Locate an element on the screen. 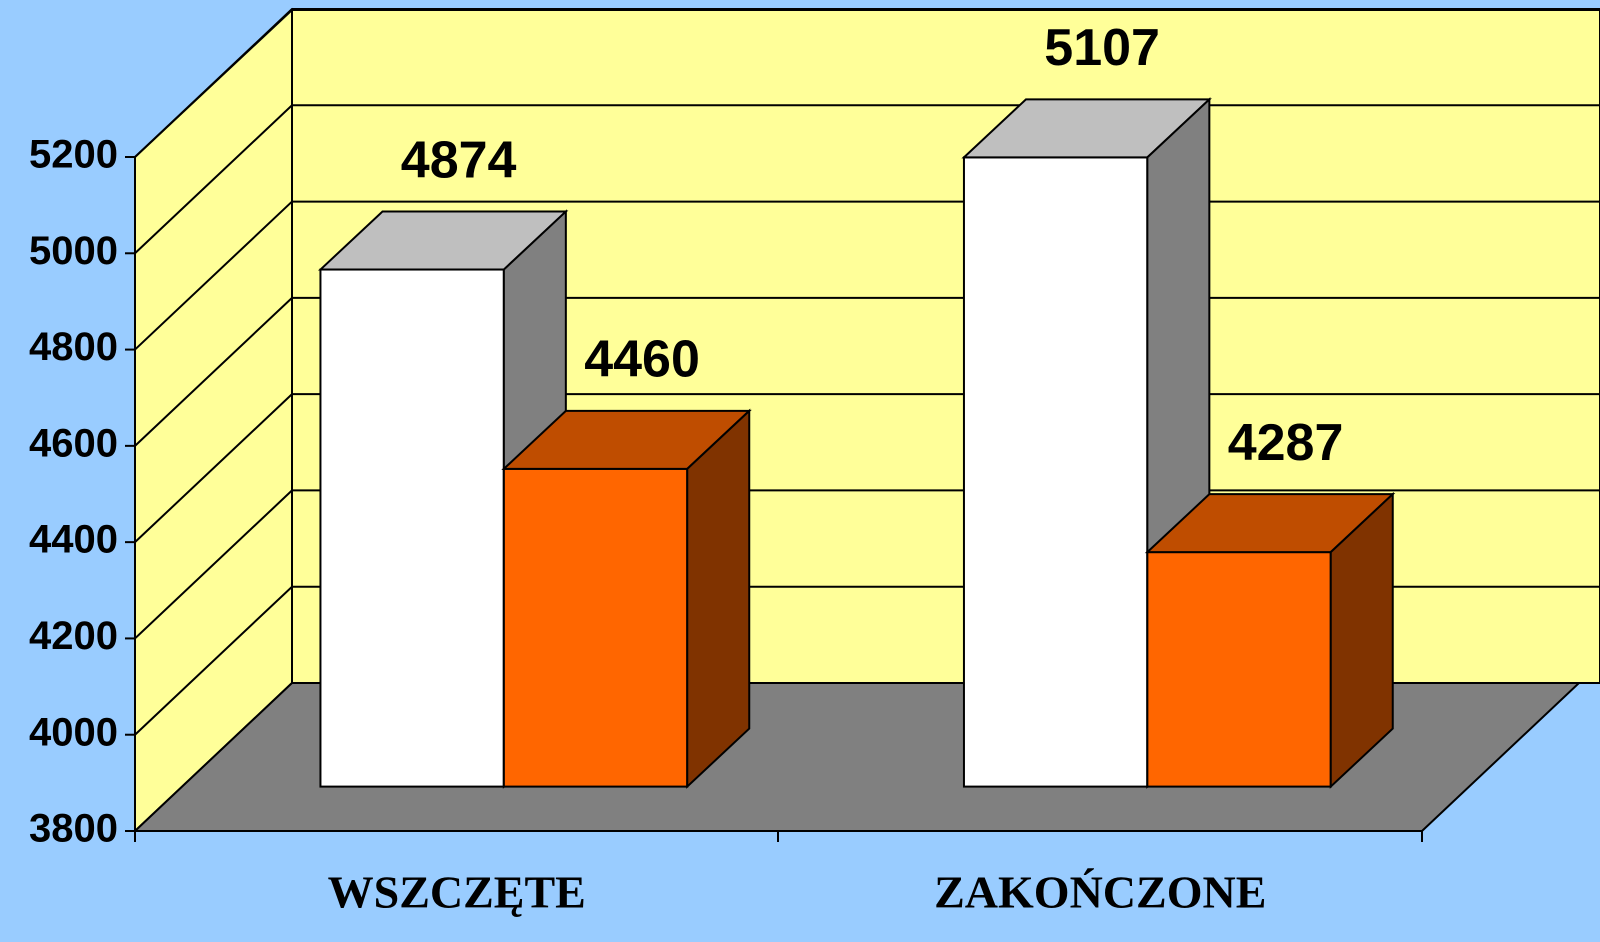 This screenshot has width=1600, height=942. y-tick-label: 3800 is located at coordinates (73, 829).